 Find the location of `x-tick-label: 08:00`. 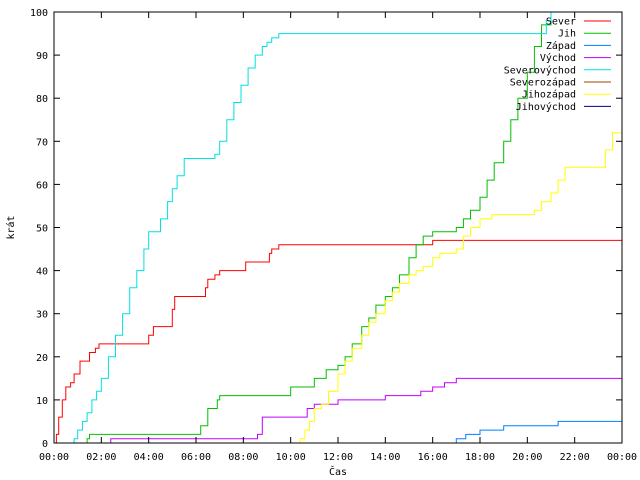

x-tick-label: 08:00 is located at coordinates (243, 457).